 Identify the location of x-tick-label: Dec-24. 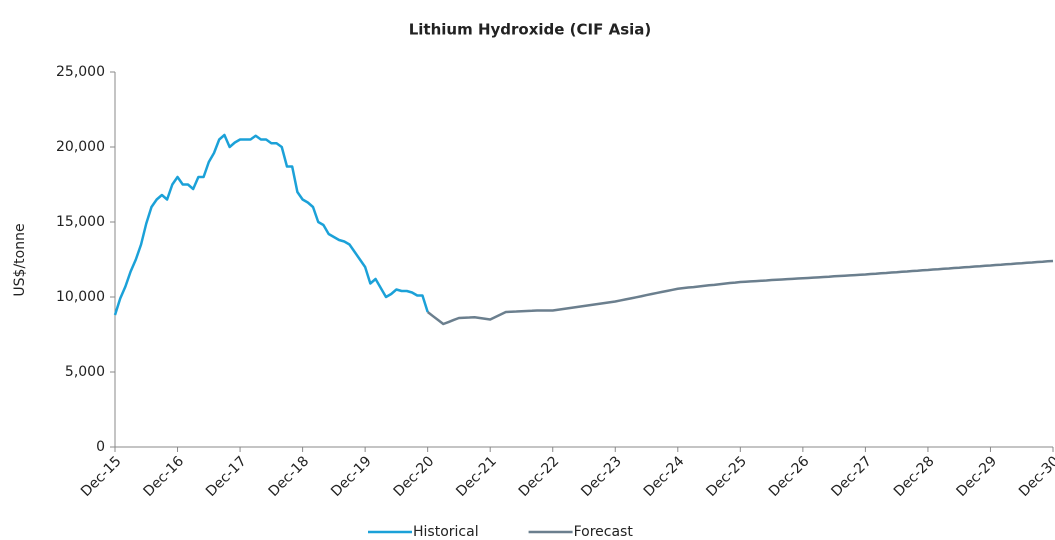
(664, 476).